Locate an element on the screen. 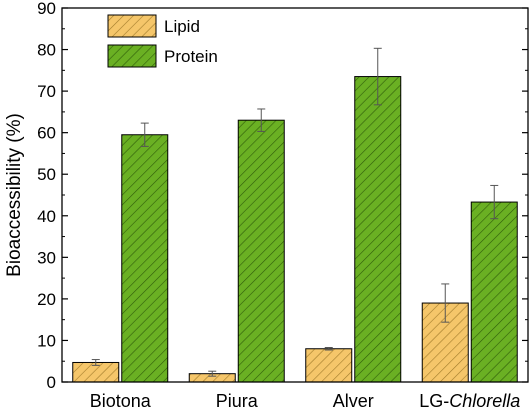  y-tick-label: 80 is located at coordinates (46, 50).